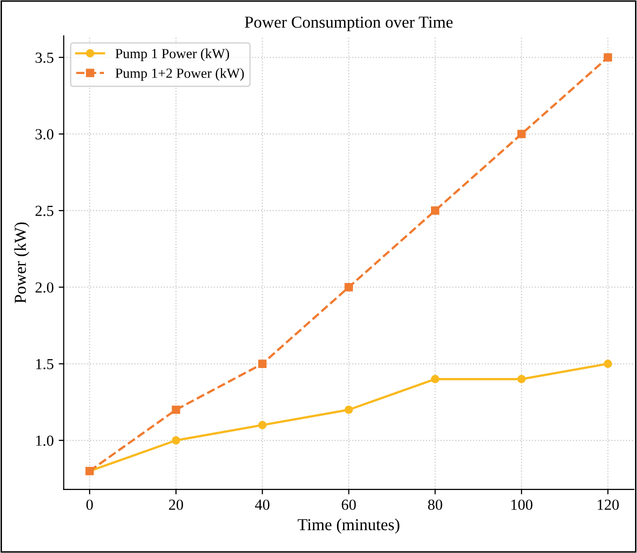  I want to click on x-tick-label: 60, so click(349, 505).